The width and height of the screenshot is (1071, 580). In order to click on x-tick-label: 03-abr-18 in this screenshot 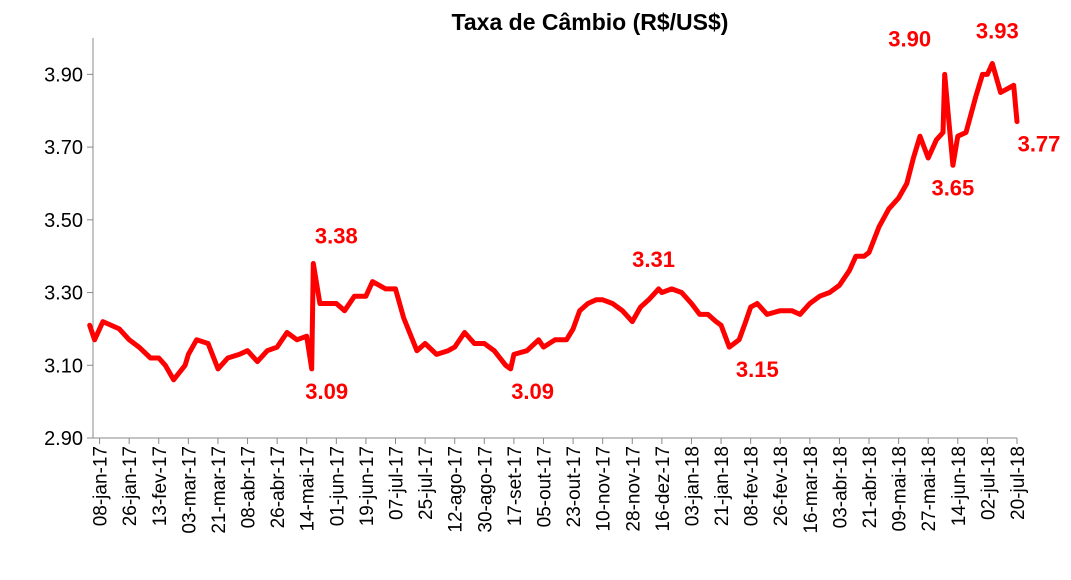, I will do `click(840, 487)`.